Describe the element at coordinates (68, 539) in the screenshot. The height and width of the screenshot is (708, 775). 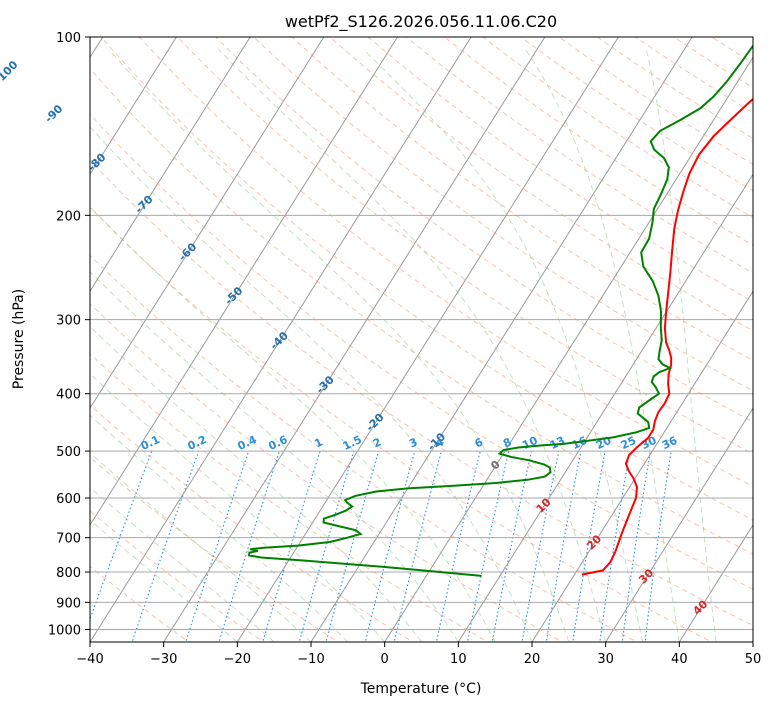
I see `y-tick-label: 700` at that location.